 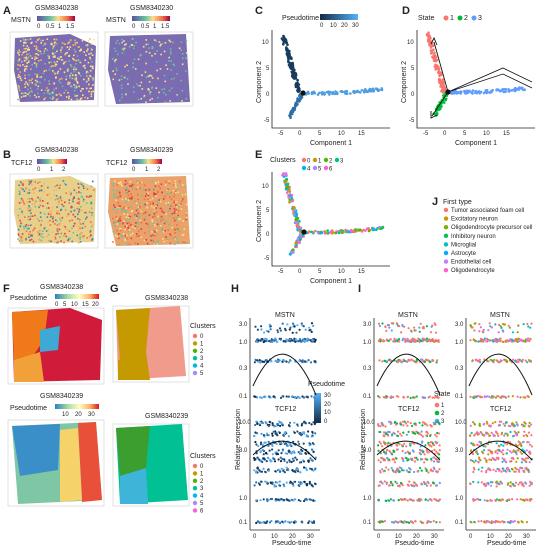 What do you see at coordinates (243, 325) in the screenshot?
I see `y-tick-label: 3.0` at bounding box center [243, 325].